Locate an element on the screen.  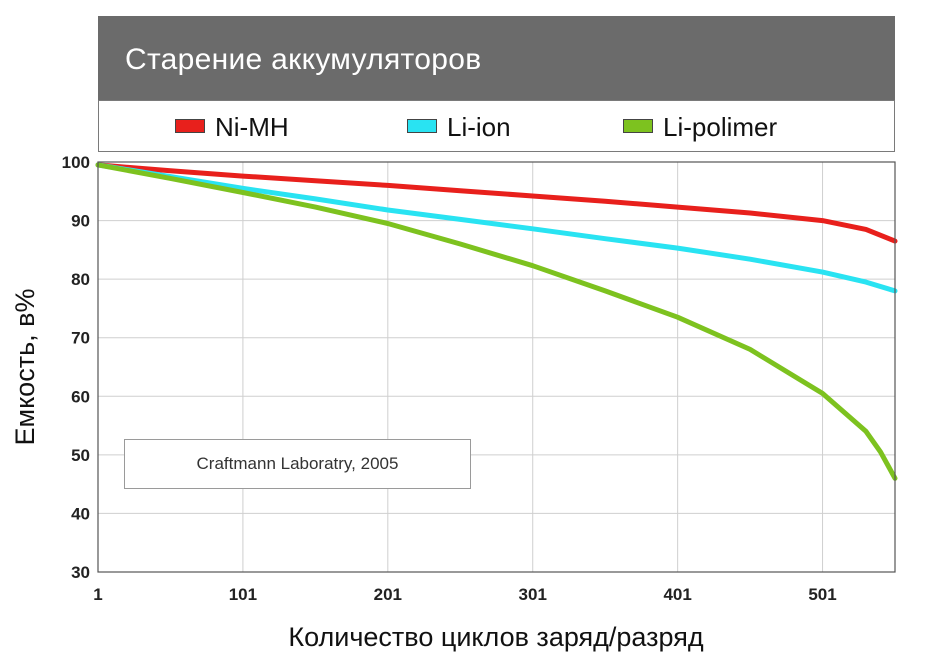
y-tick-label: 40 is located at coordinates (80, 513).